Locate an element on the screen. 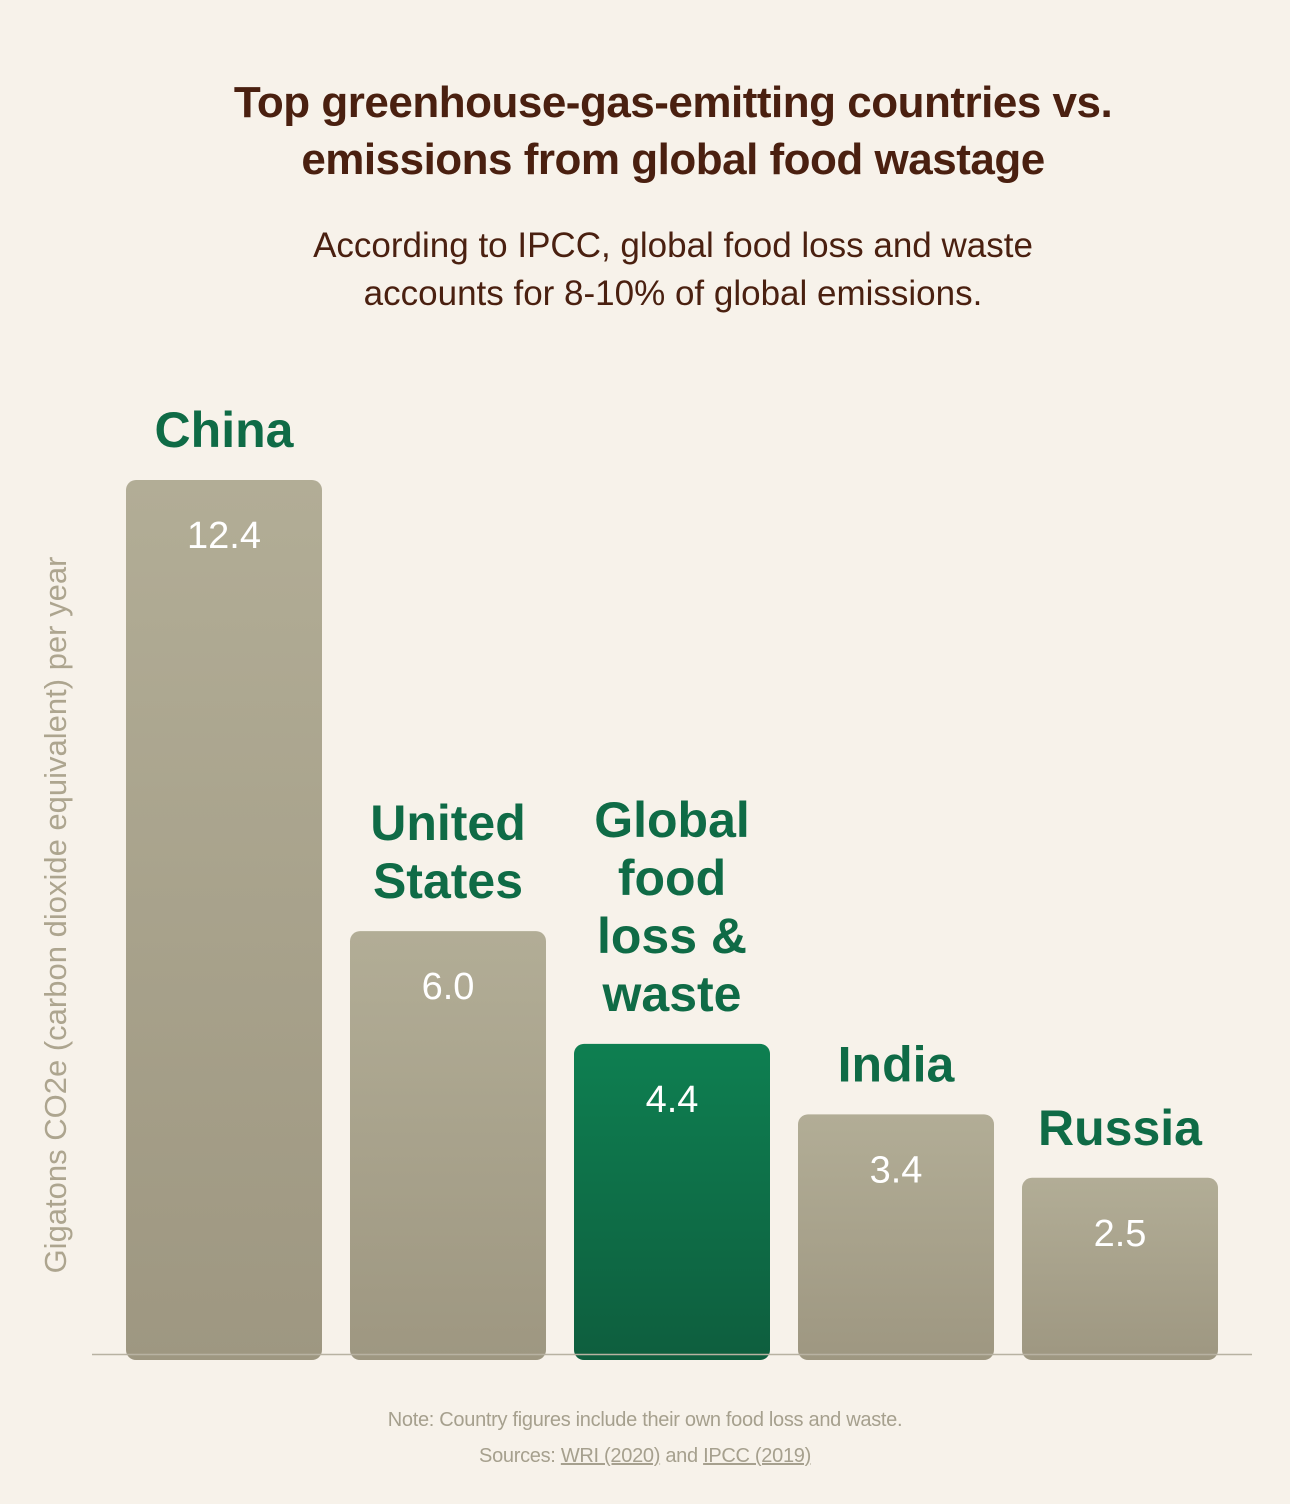 This screenshot has height=1504, width=1290. chart-subtitle-line-2: accounts for 8-10% of global emissions. is located at coordinates (673, 293).